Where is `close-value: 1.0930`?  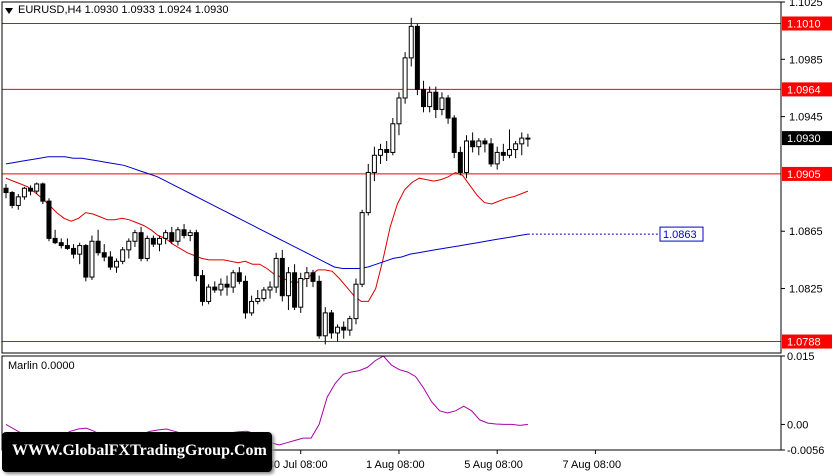
close-value: 1.0930 is located at coordinates (211, 10).